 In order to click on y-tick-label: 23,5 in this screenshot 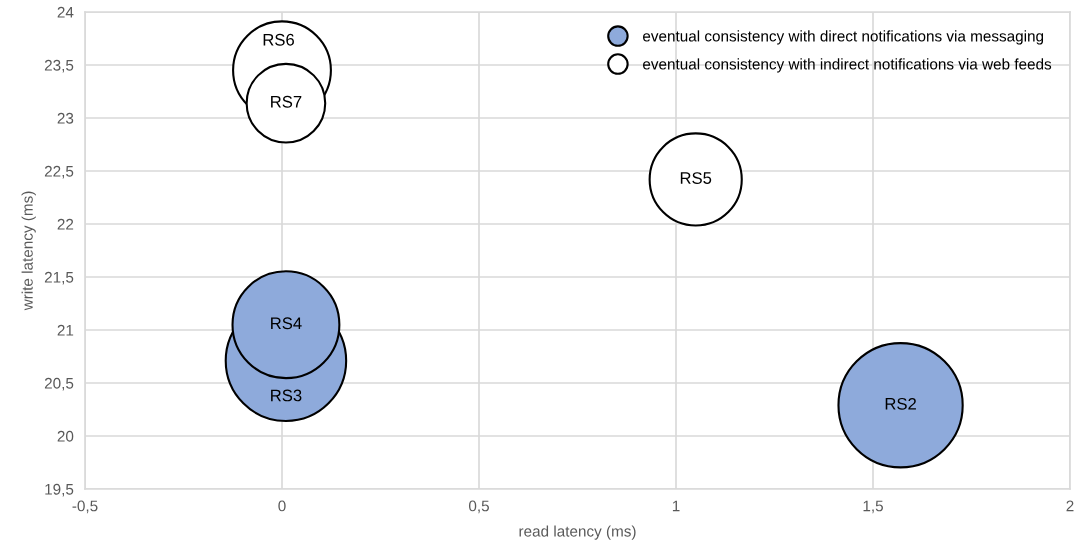, I will do `click(59, 66)`.